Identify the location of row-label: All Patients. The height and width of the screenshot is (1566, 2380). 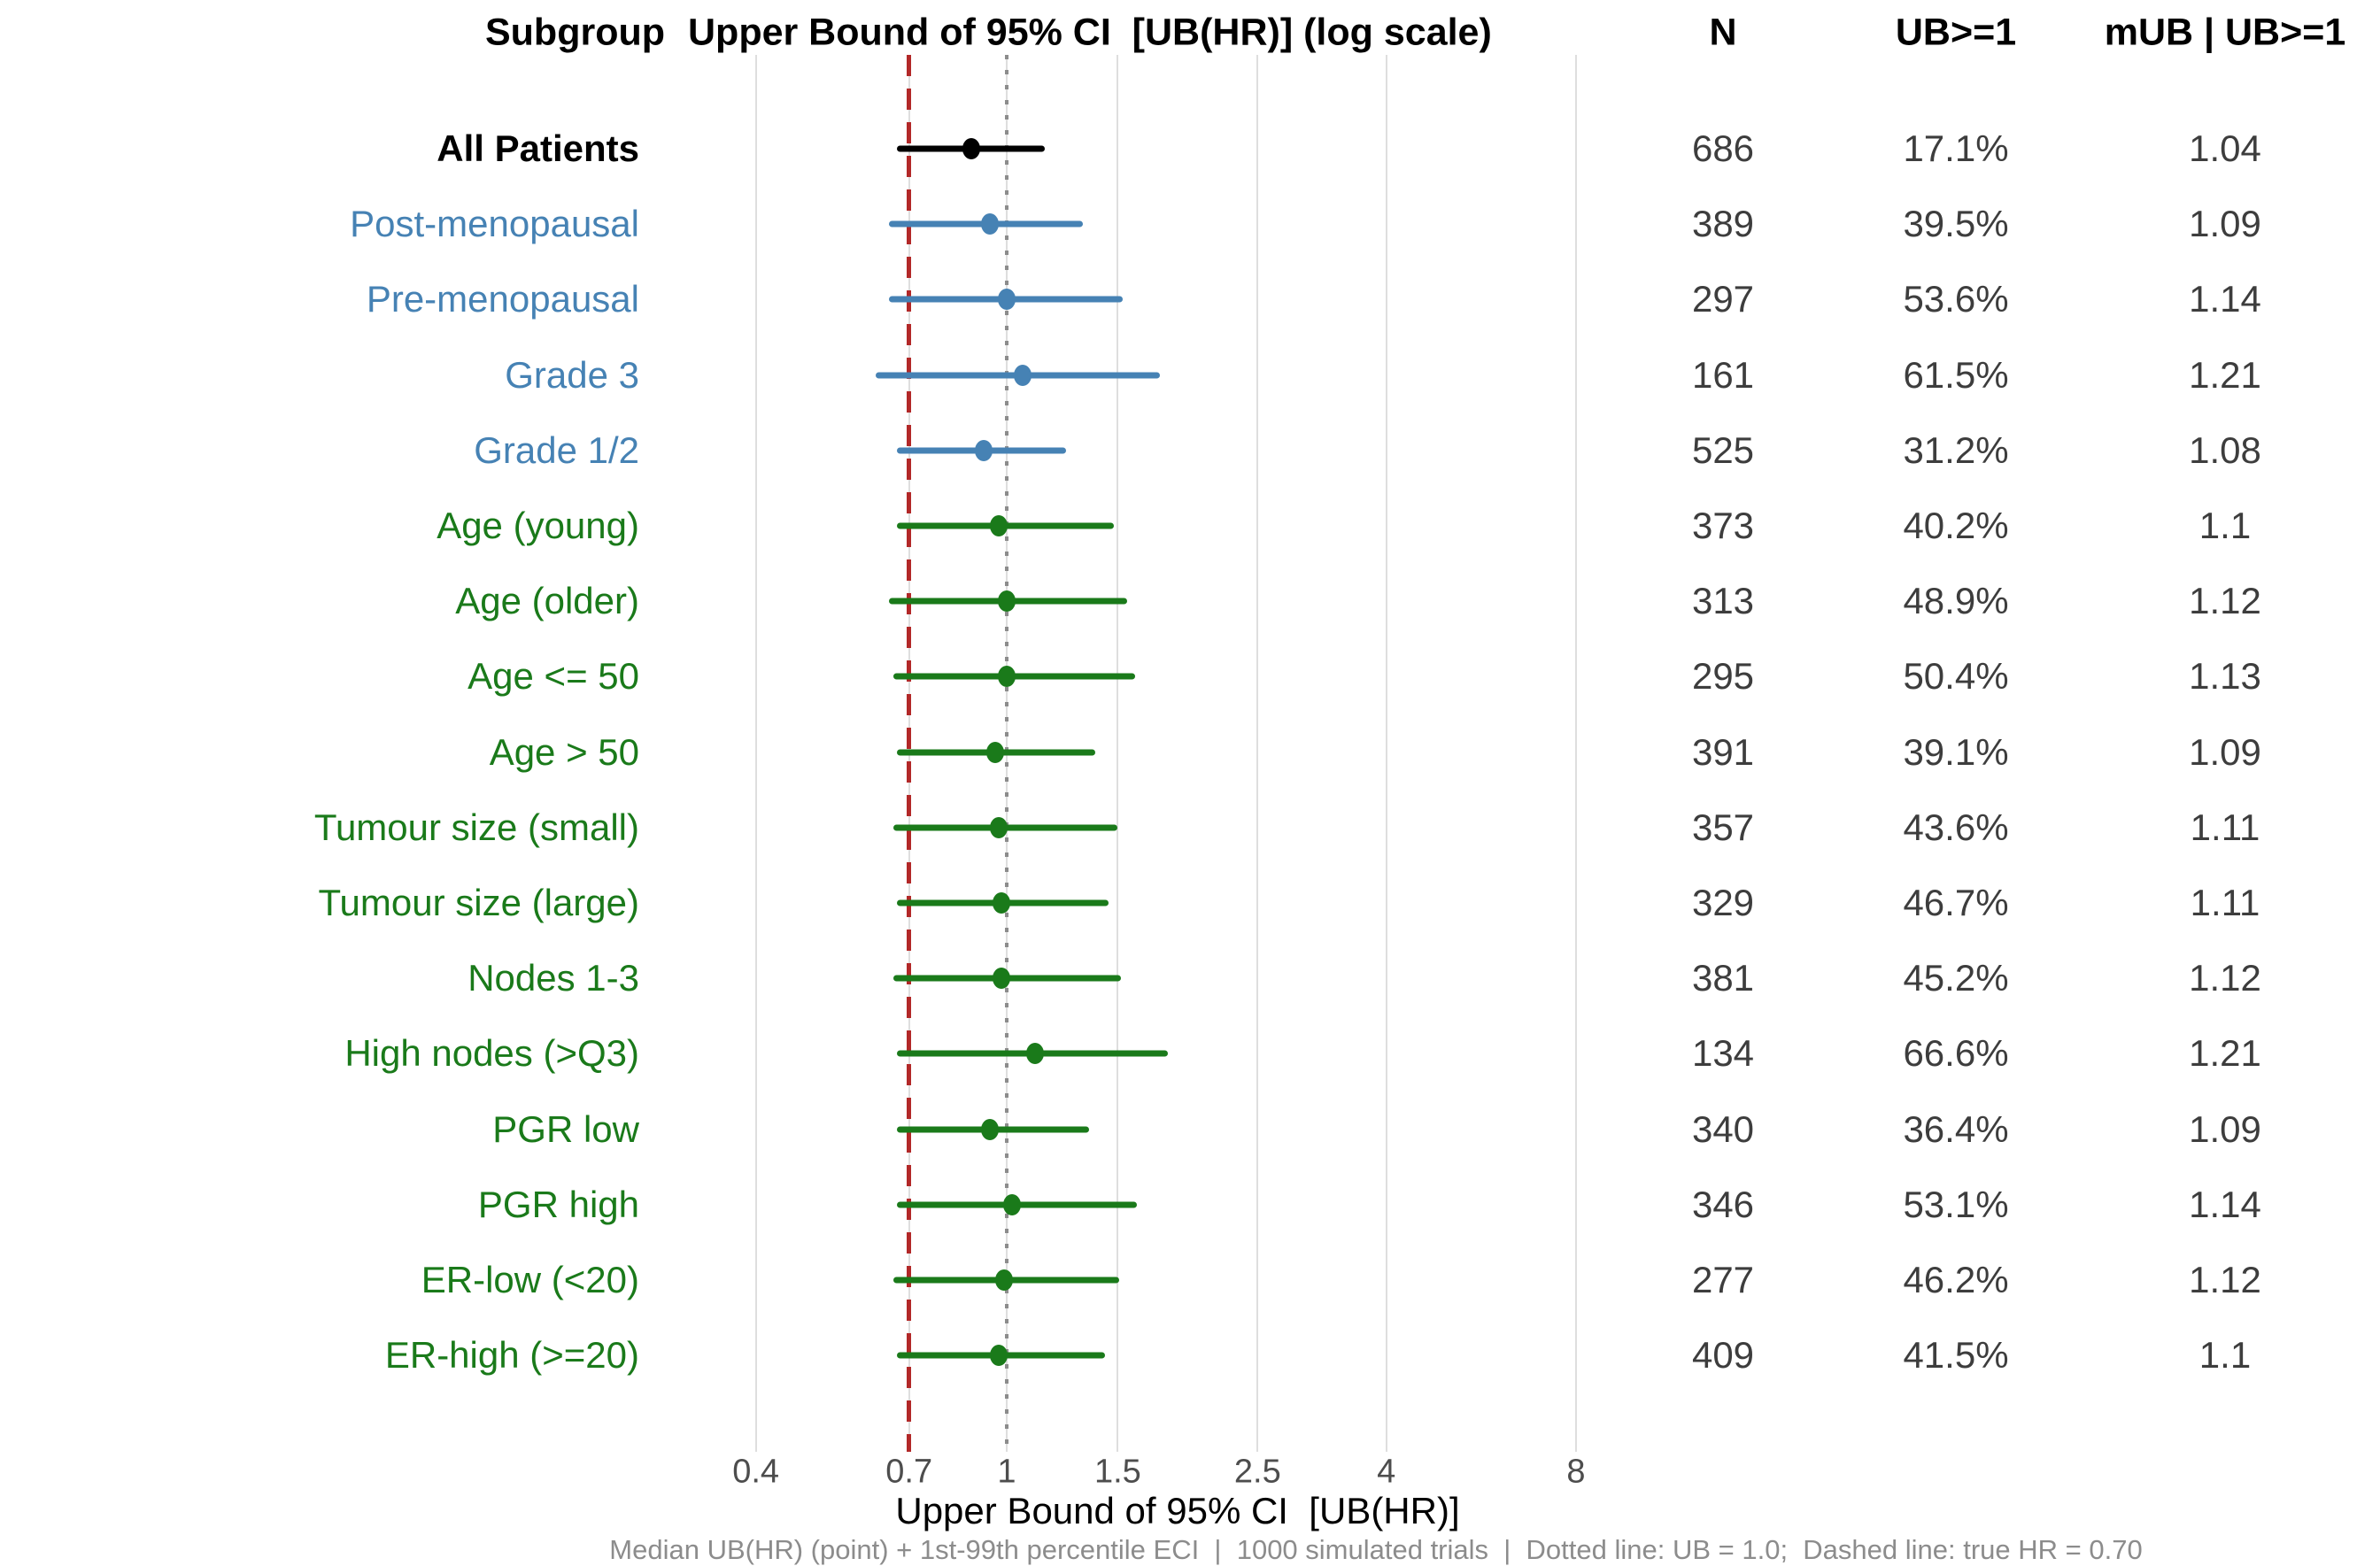
(538, 148).